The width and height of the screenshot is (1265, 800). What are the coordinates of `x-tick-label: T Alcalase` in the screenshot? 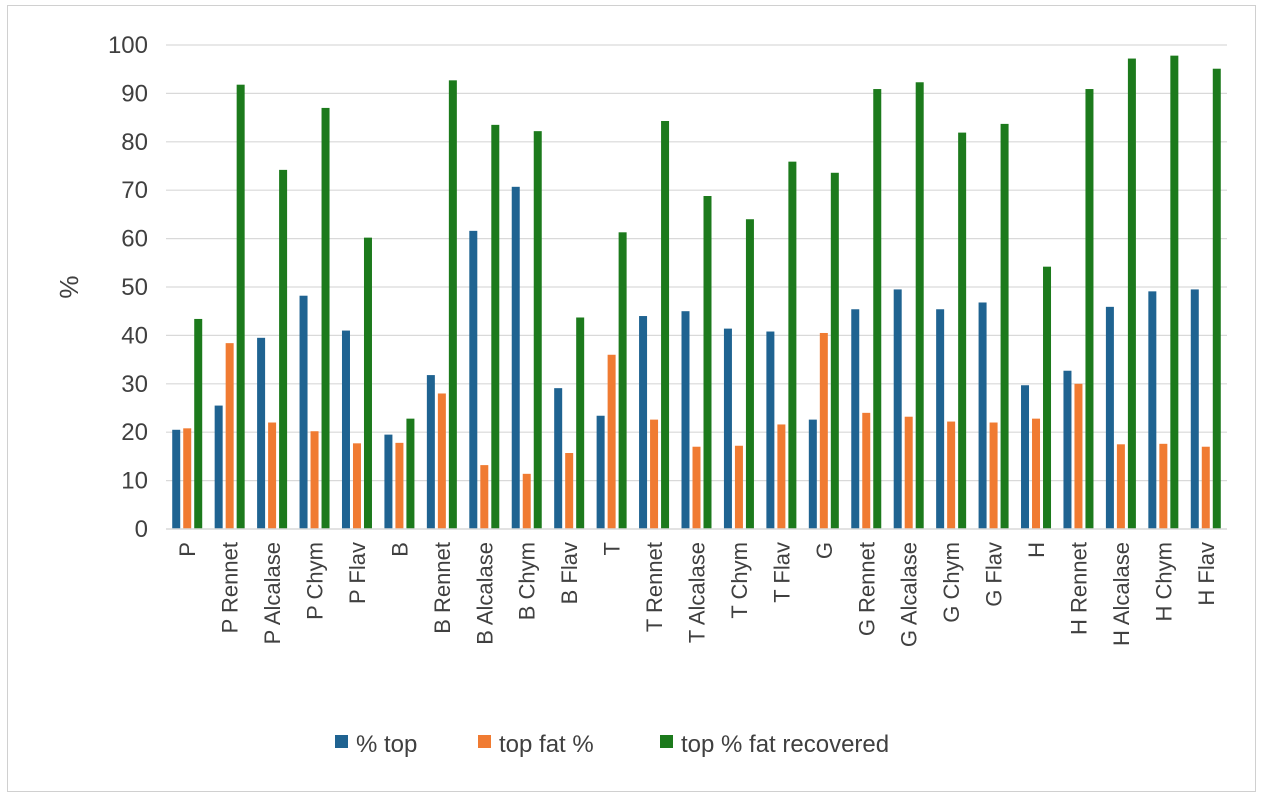 It's located at (697, 592).